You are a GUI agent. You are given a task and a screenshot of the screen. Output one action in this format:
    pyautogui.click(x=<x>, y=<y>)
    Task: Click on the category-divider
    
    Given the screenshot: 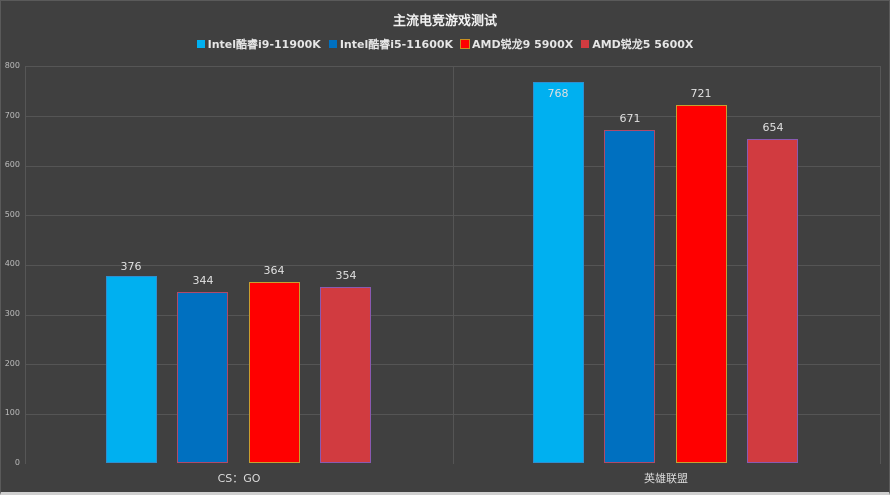 What is the action you would take?
    pyautogui.click(x=453, y=265)
    